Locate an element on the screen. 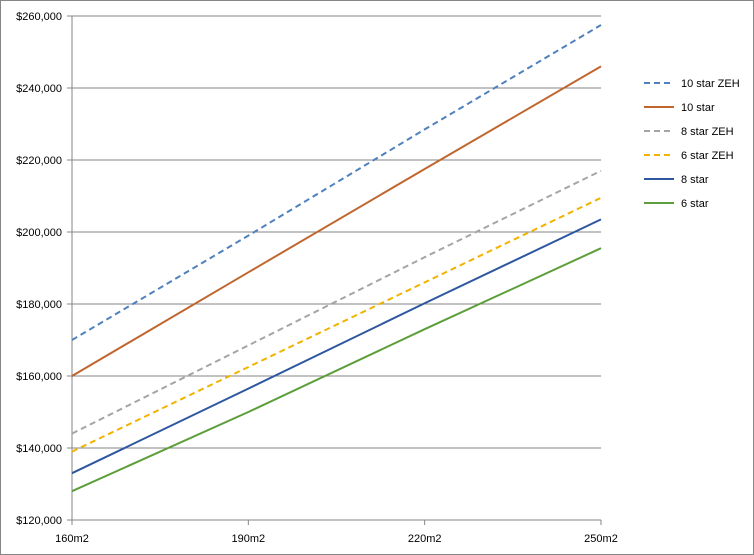  legend-label: 8 star ZEH is located at coordinates (707, 132).